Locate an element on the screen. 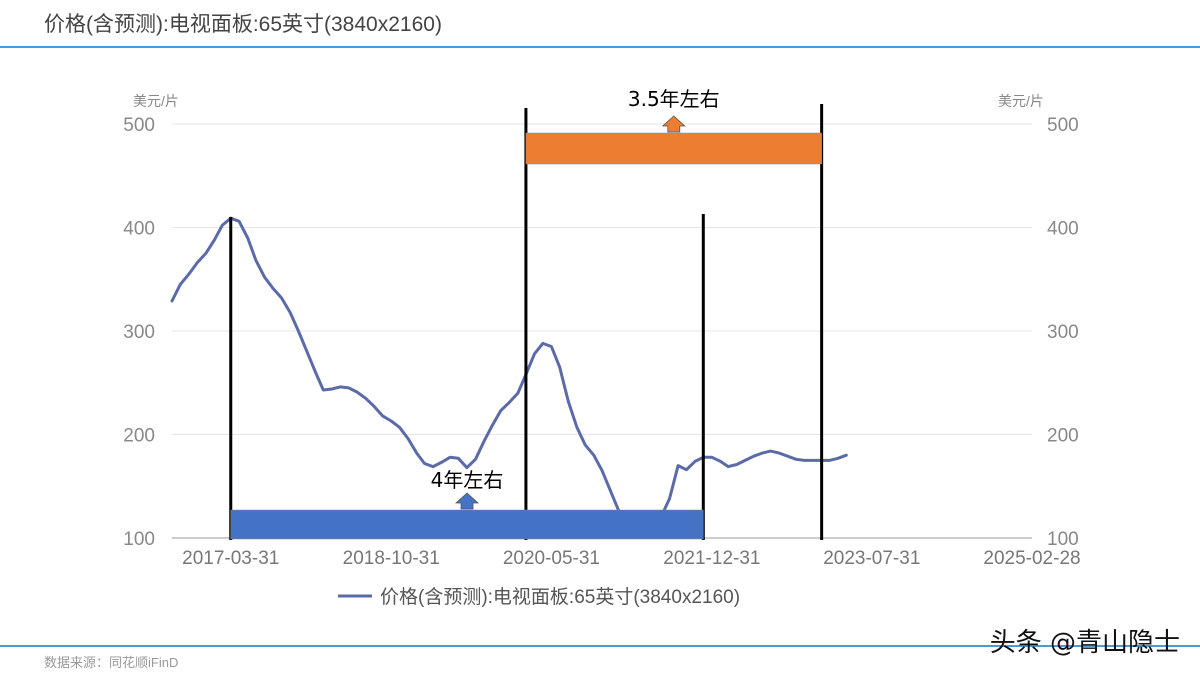 This screenshot has width=1200, height=675. footer-rule is located at coordinates (600, 646).